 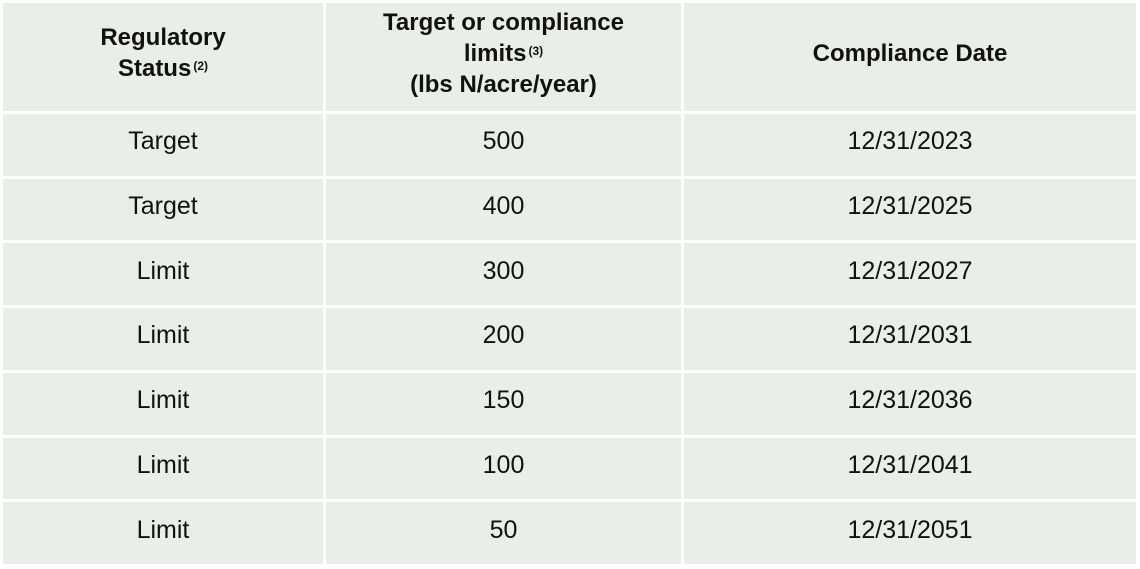 What do you see at coordinates (163, 468) in the screenshot?
I see `row-6-status: Limit` at bounding box center [163, 468].